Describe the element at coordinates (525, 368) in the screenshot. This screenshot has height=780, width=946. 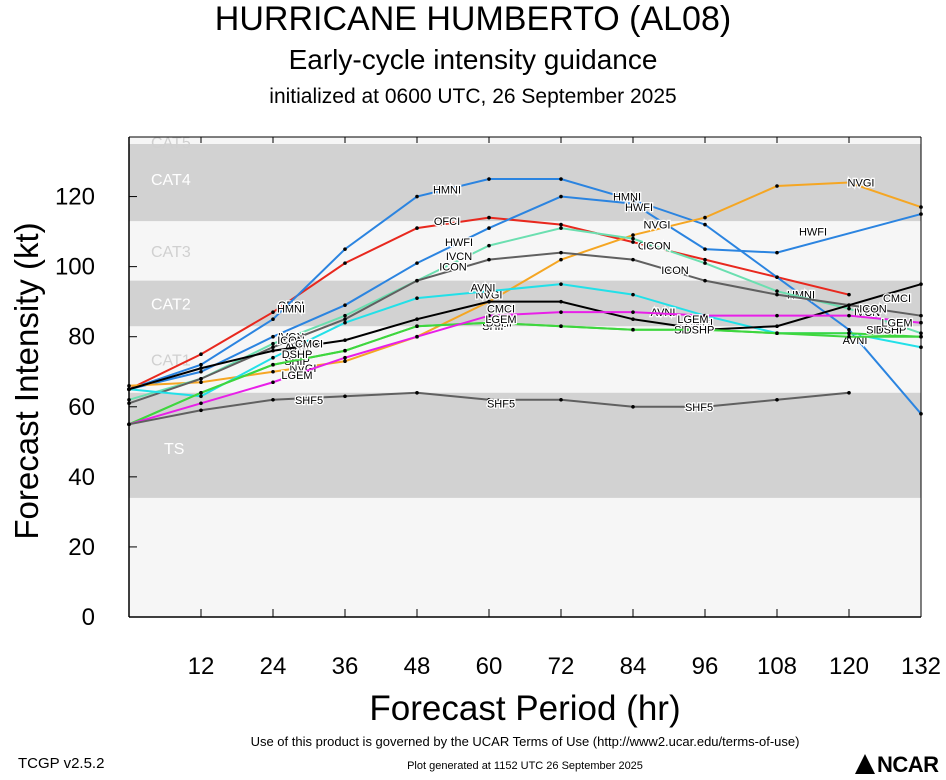
I see `series-line-lgem` at that location.